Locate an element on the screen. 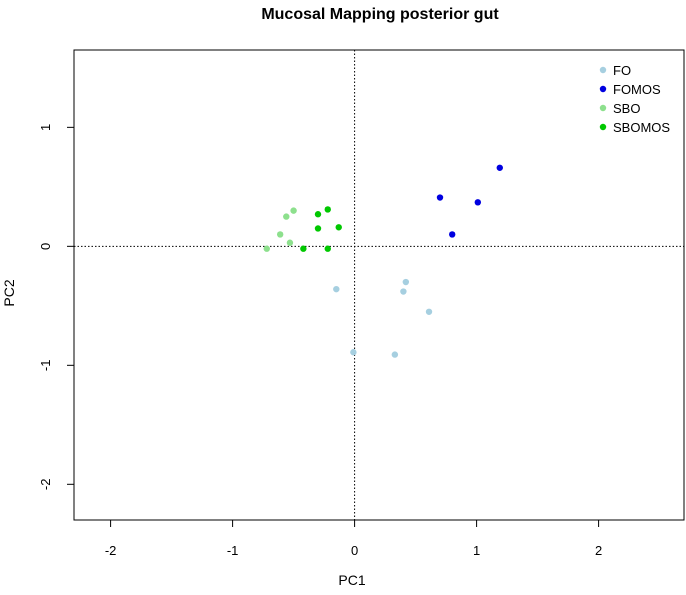 The height and width of the screenshot is (595, 686). legend-label-sbomos: SBOMOS is located at coordinates (641, 127).